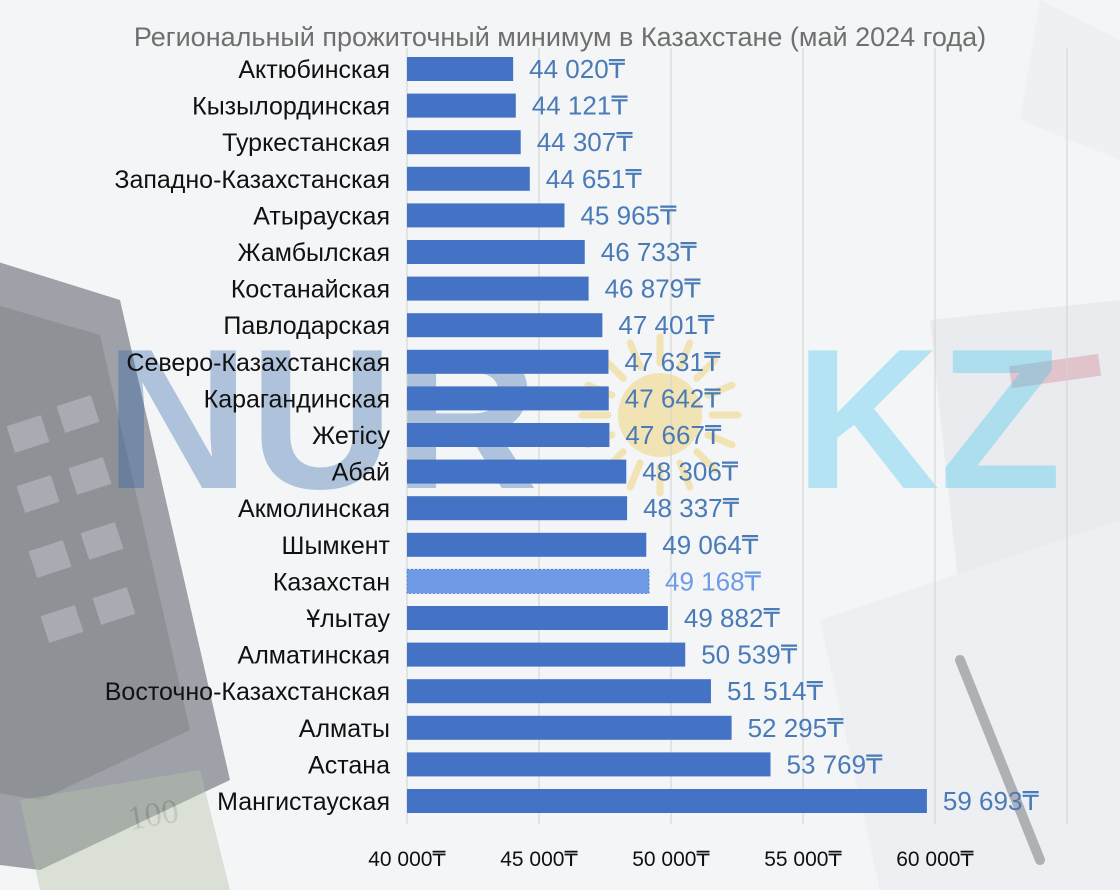 The width and height of the screenshot is (1120, 890). I want to click on category-label: Жетісу, so click(351, 436).